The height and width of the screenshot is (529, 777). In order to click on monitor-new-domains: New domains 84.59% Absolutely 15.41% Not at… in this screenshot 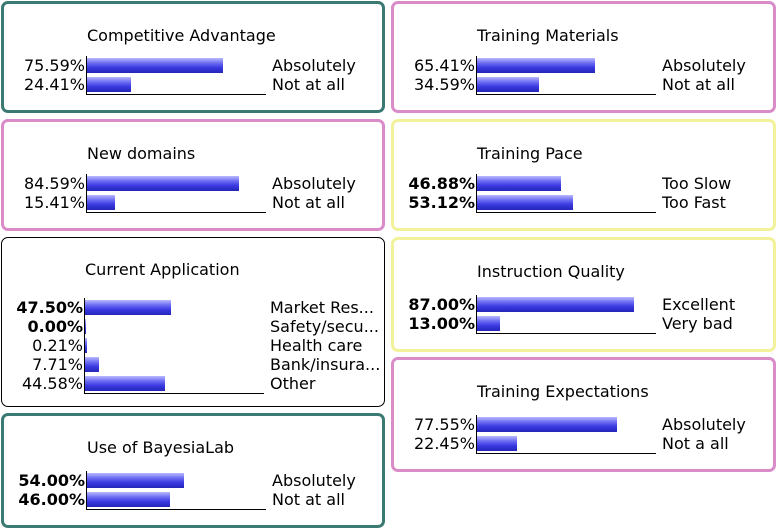, I will do `click(193, 175)`.